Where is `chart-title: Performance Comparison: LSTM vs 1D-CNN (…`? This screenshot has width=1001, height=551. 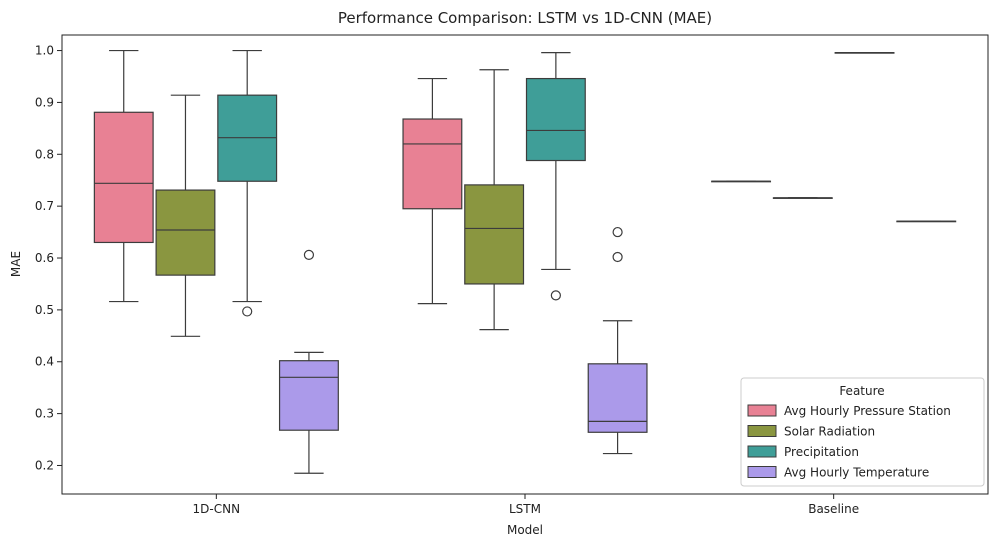
chart-title: Performance Comparison: LSTM vs 1D-CNN (… is located at coordinates (525, 18).